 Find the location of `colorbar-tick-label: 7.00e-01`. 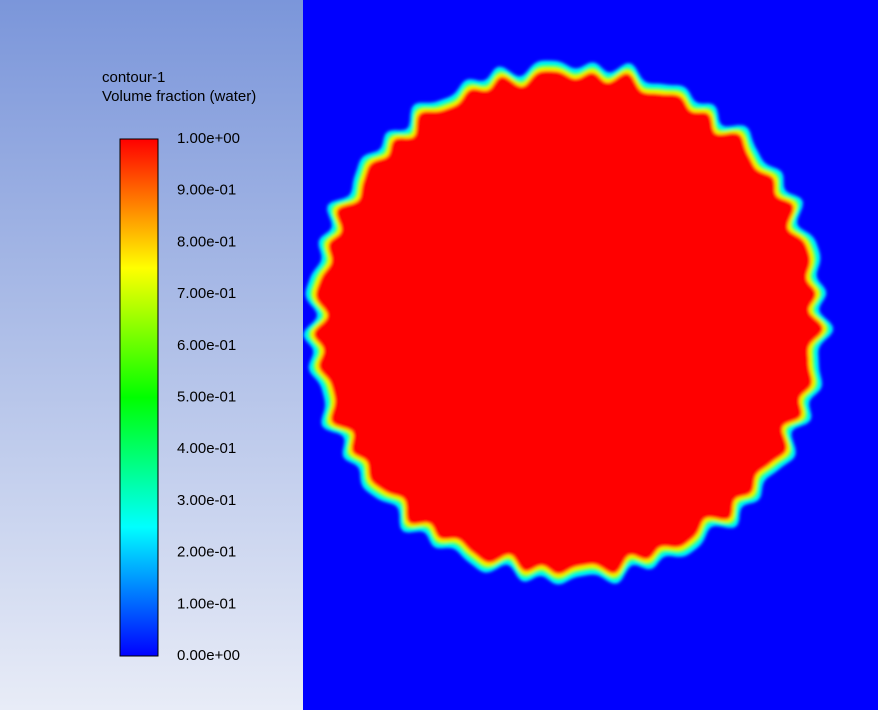

colorbar-tick-label: 7.00e-01 is located at coordinates (206, 293).